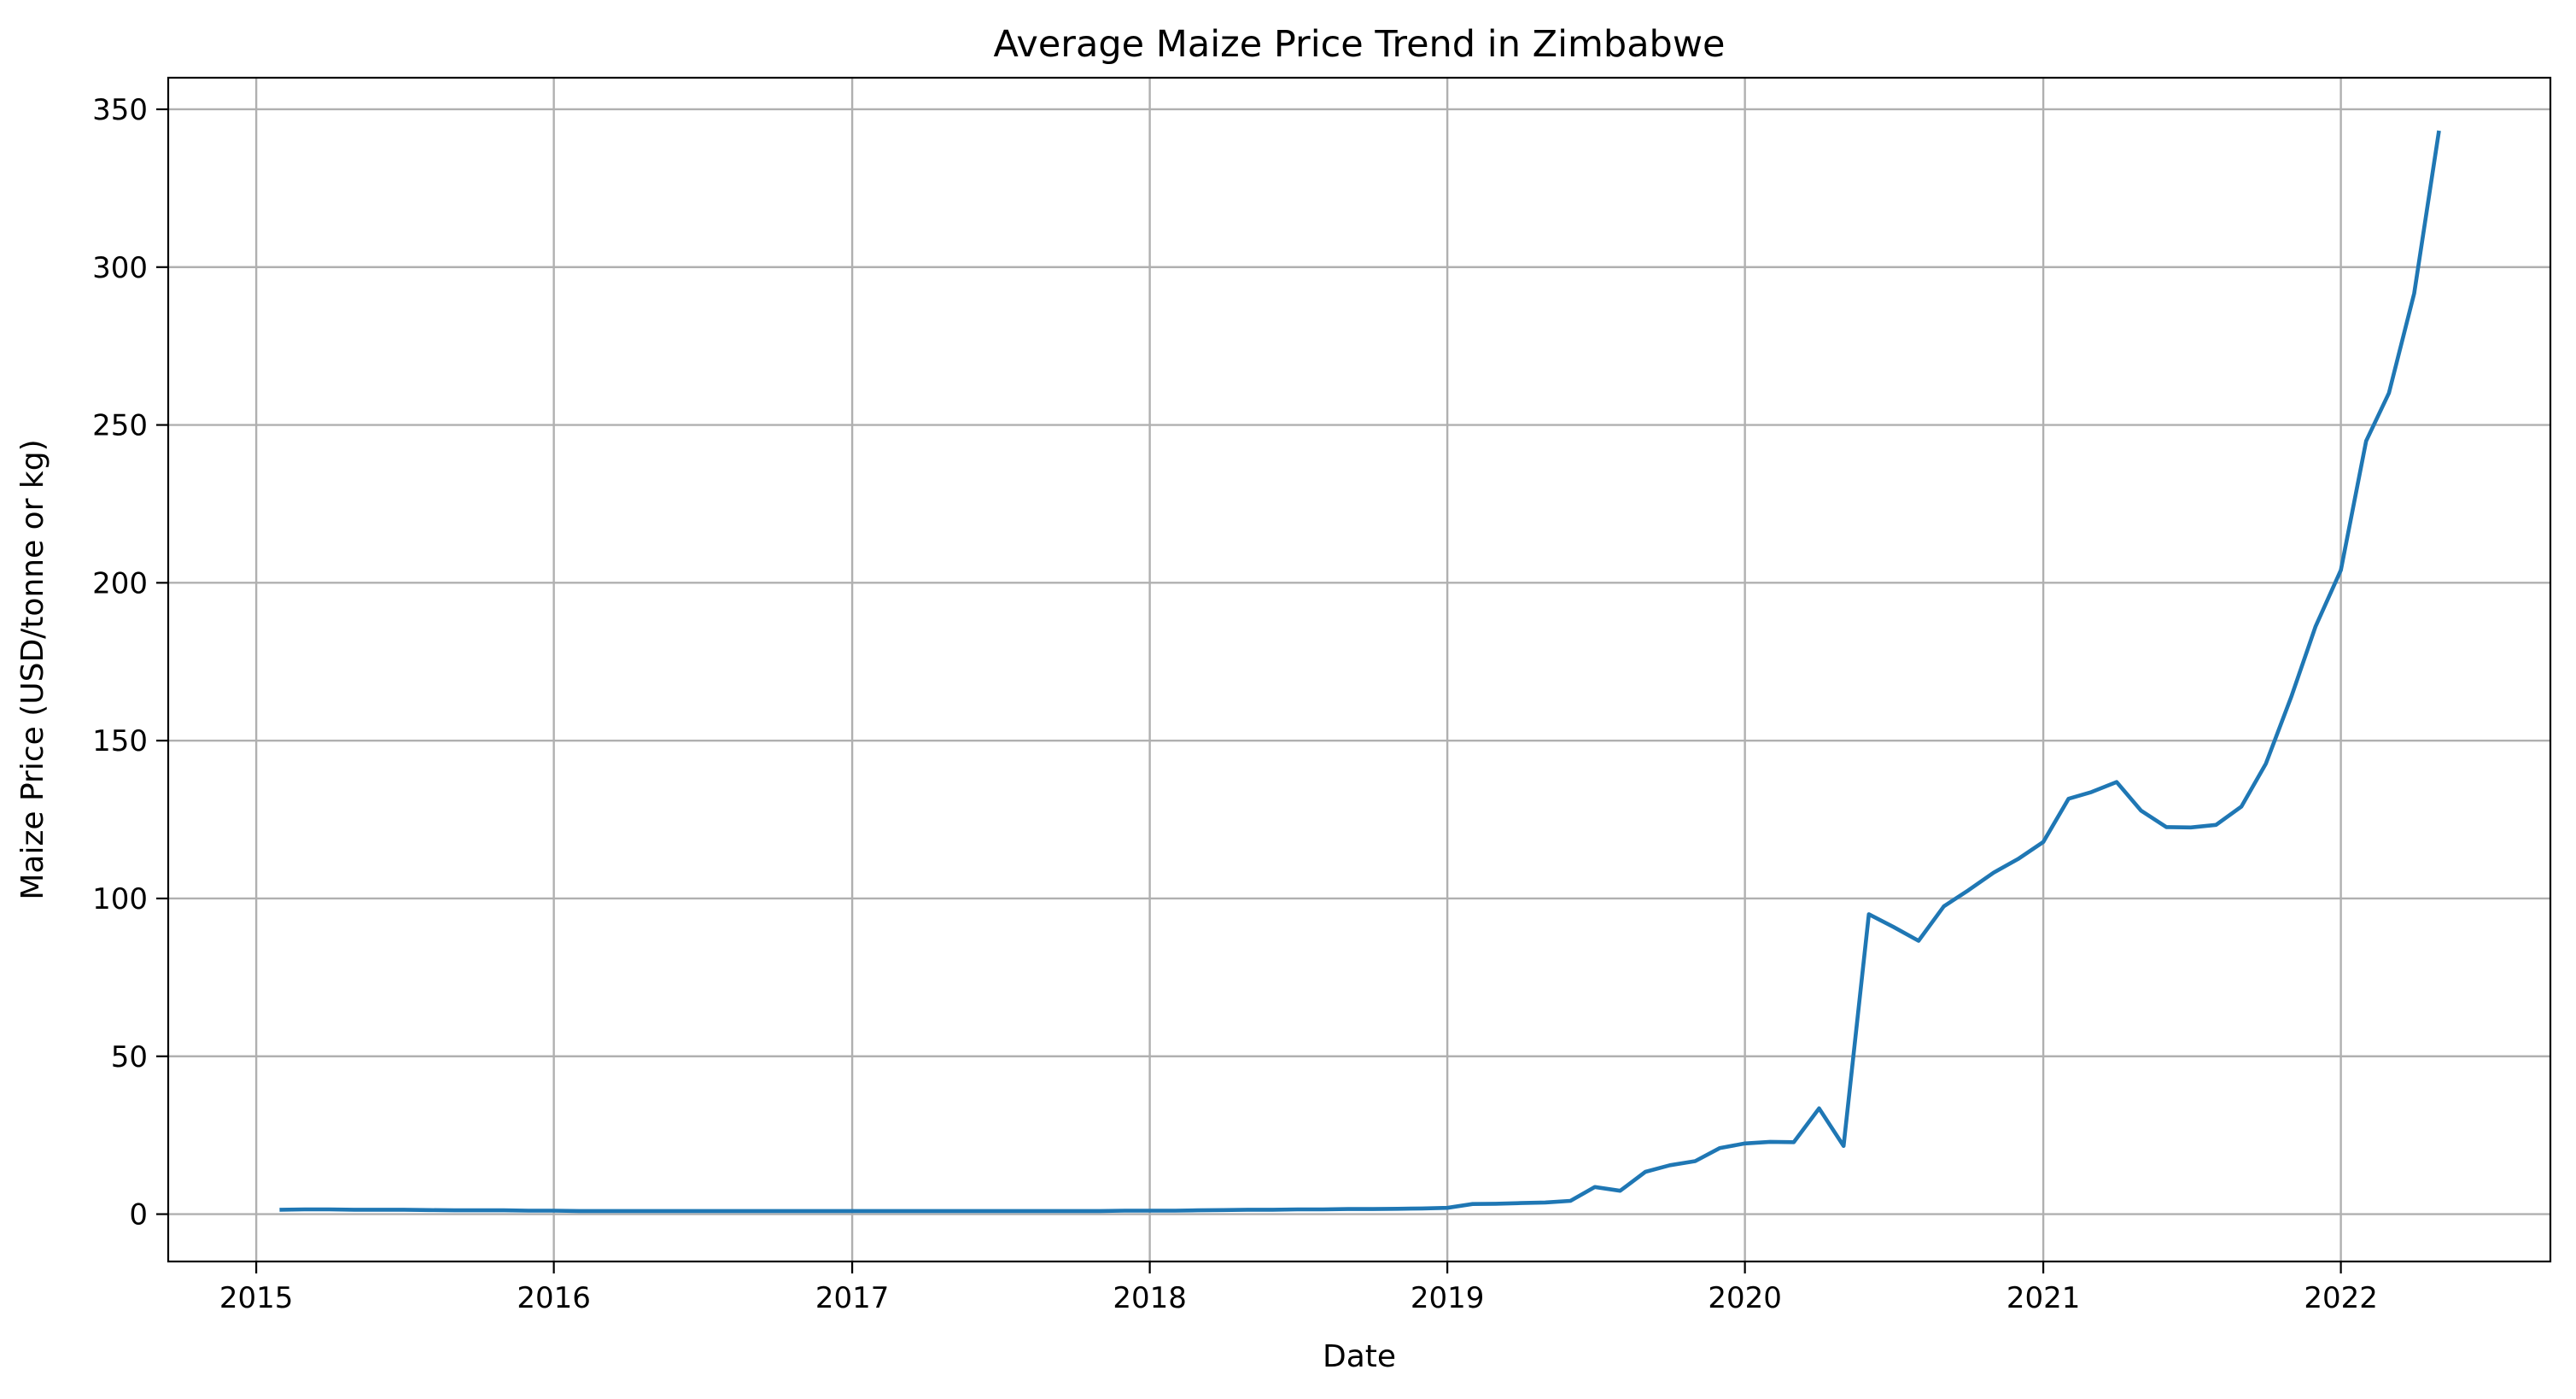 The image size is (2576, 1399). Describe the element at coordinates (852, 1298) in the screenshot. I see `x-tick-label: 2017` at that location.